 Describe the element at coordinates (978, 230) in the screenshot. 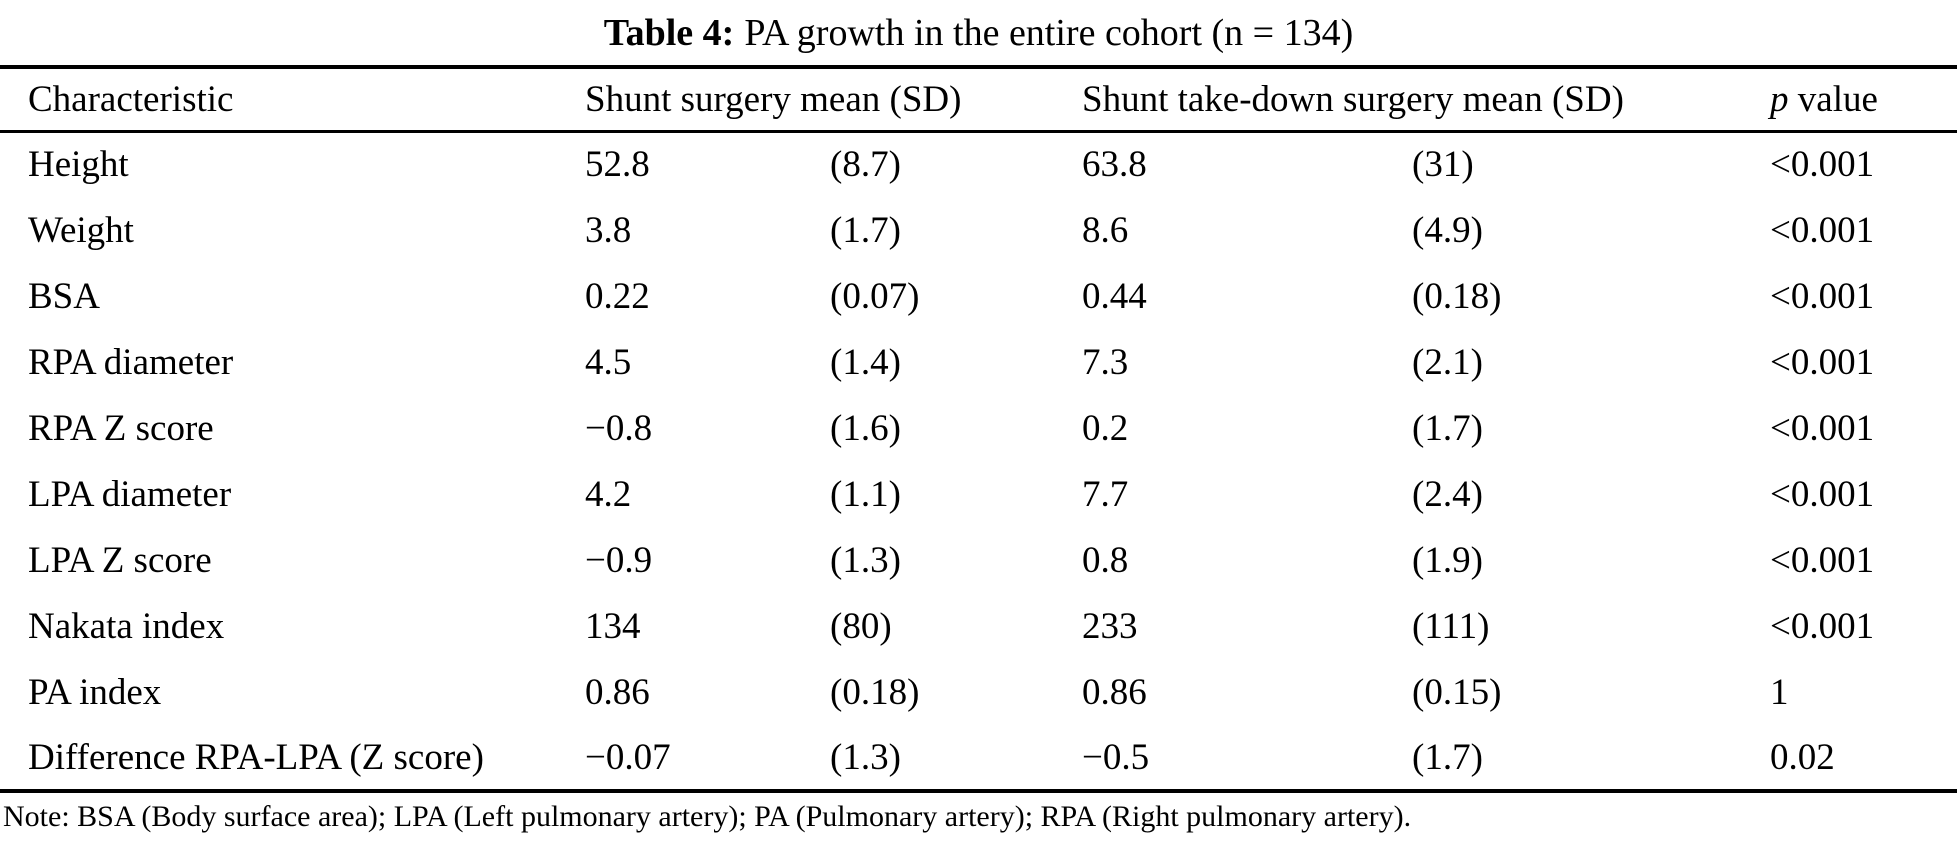

I see `table-row: Weight 3.8 (1.7) 8.6 (4.9) <0.001` at that location.